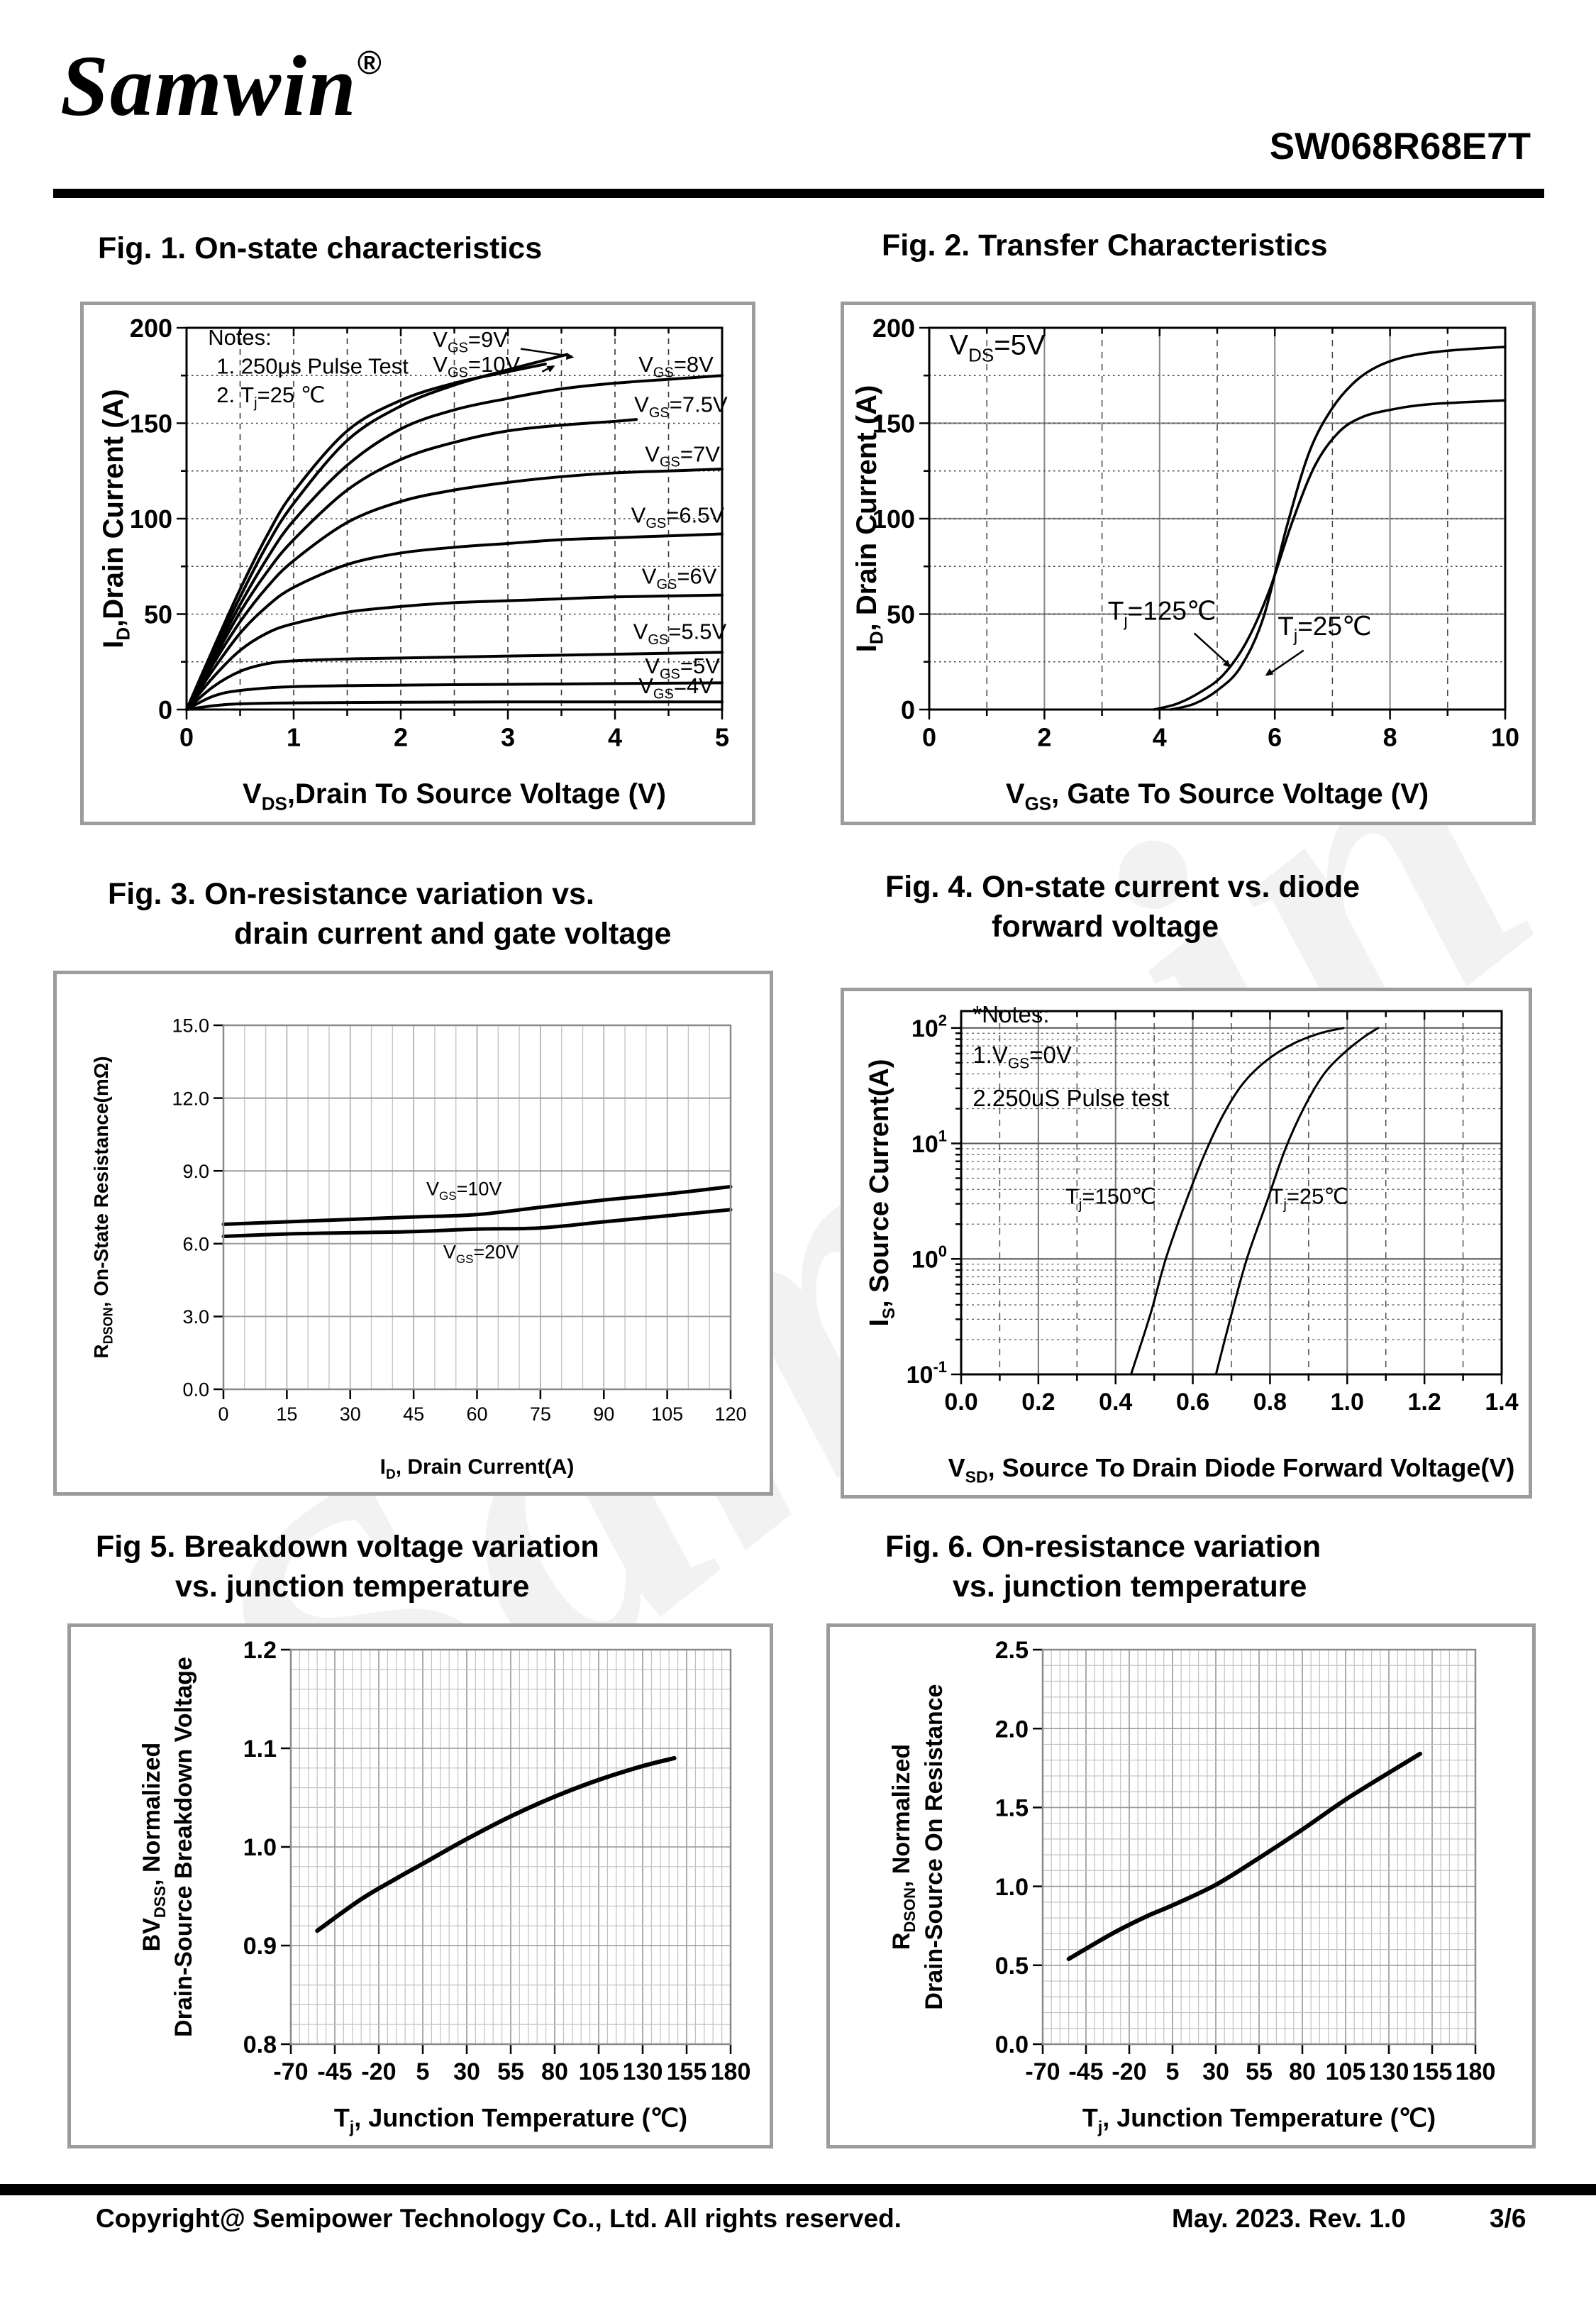 This screenshot has width=1596, height=2306. I want to click on y-axis-label: RDSON, On-State Resistance(mΩ), so click(103, 1207).